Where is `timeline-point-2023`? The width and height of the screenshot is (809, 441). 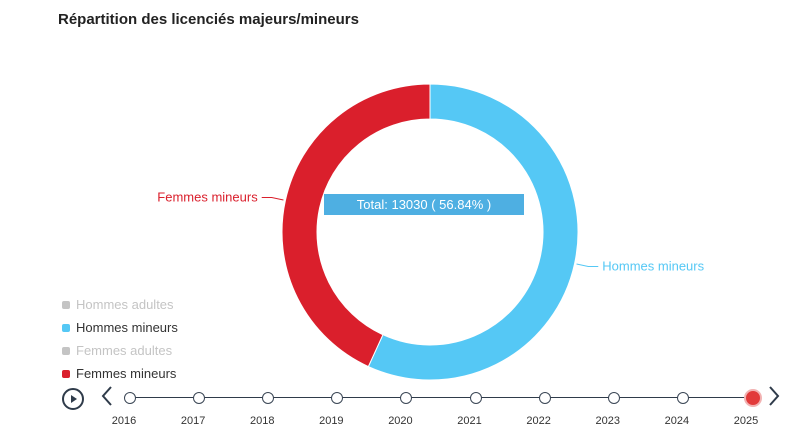 timeline-point-2023 is located at coordinates (613, 398).